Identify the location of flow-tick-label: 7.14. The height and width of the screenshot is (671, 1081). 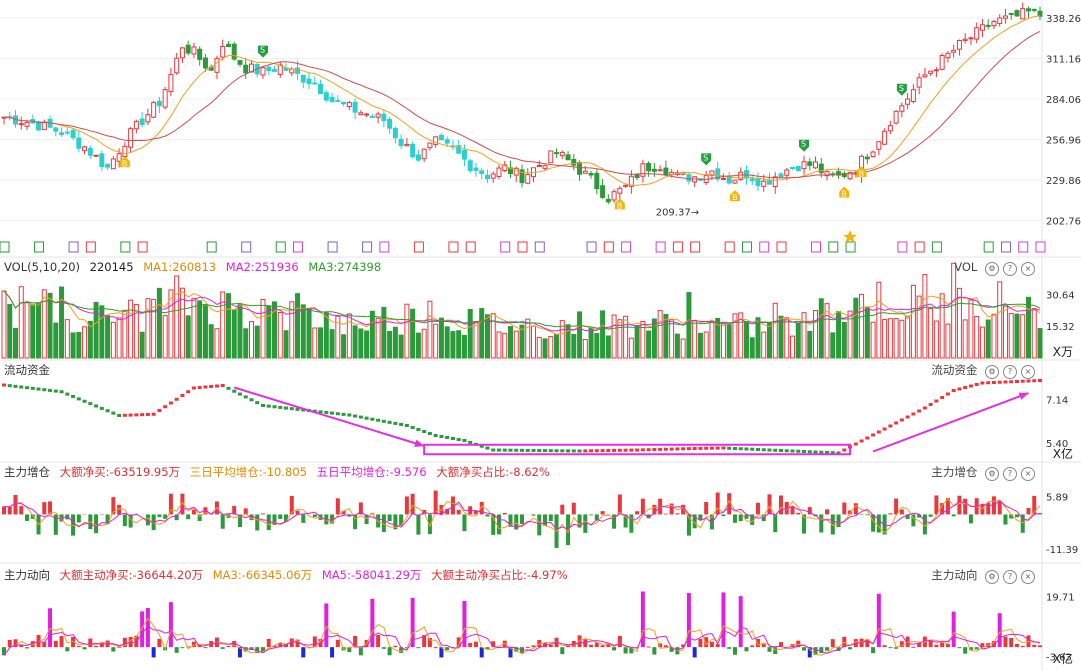
(1057, 401).